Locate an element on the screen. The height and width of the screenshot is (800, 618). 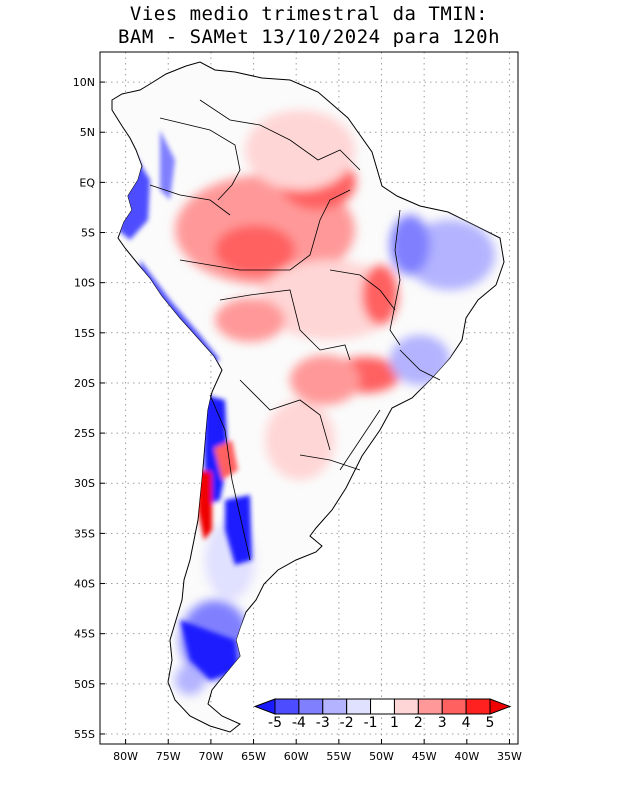
colorbar: -5 -4 -3 -2 -1 1 2 3 4 5 is located at coordinates (382, 714).